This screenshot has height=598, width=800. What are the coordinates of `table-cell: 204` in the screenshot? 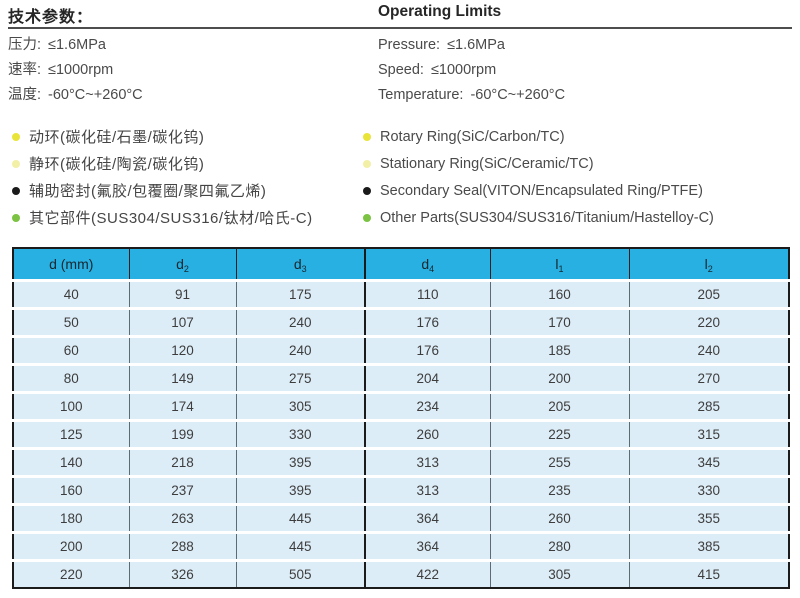 It's located at (427, 377).